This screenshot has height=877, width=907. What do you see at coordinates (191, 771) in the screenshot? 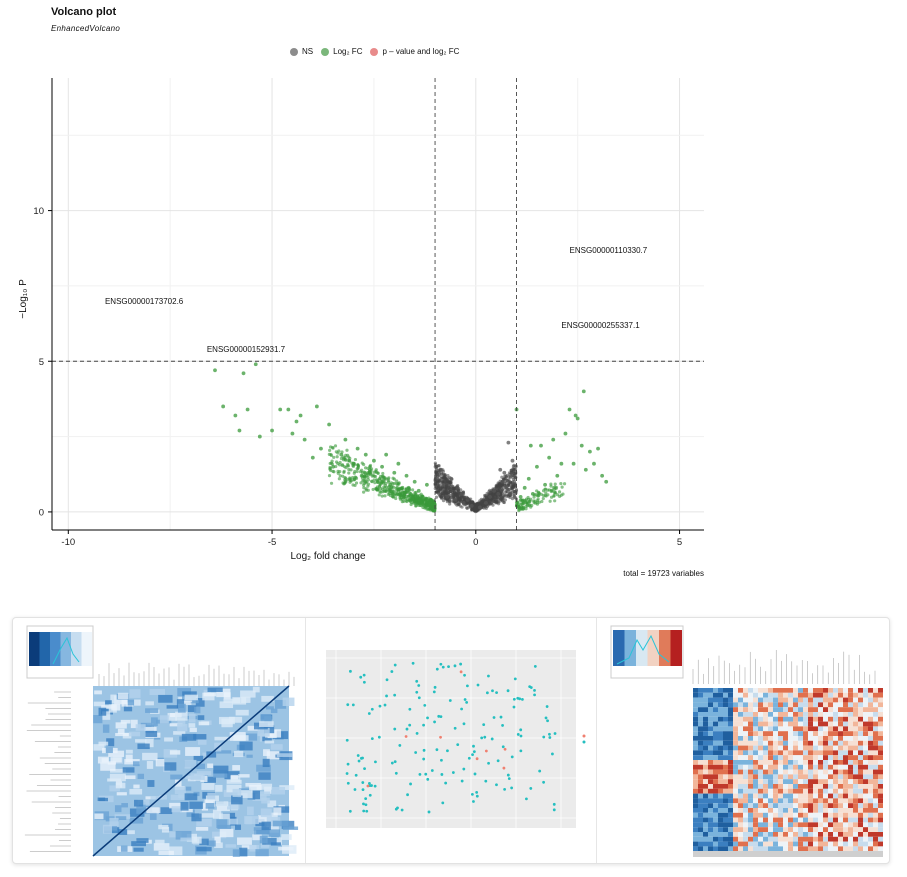
I see `diagonal` at bounding box center [191, 771].